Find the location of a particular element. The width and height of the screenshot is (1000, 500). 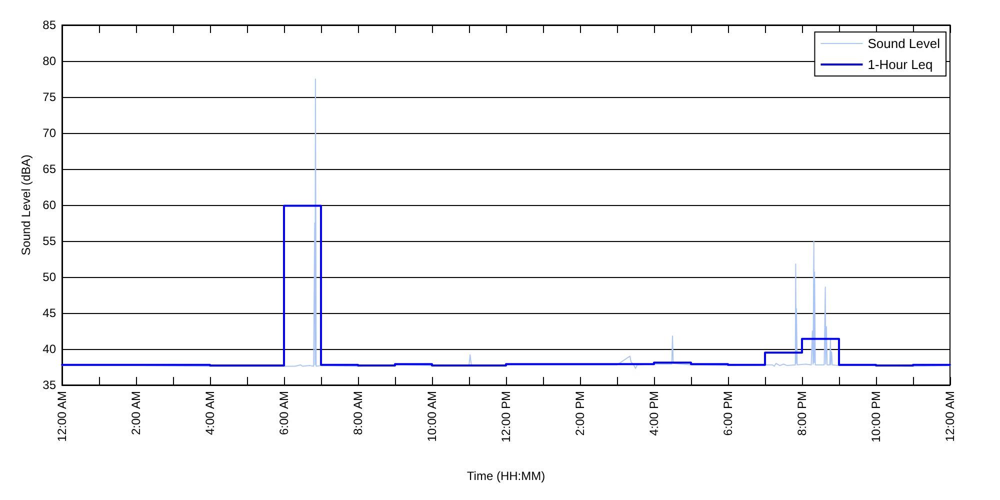

y-tick-label: 85 is located at coordinates (49, 25).